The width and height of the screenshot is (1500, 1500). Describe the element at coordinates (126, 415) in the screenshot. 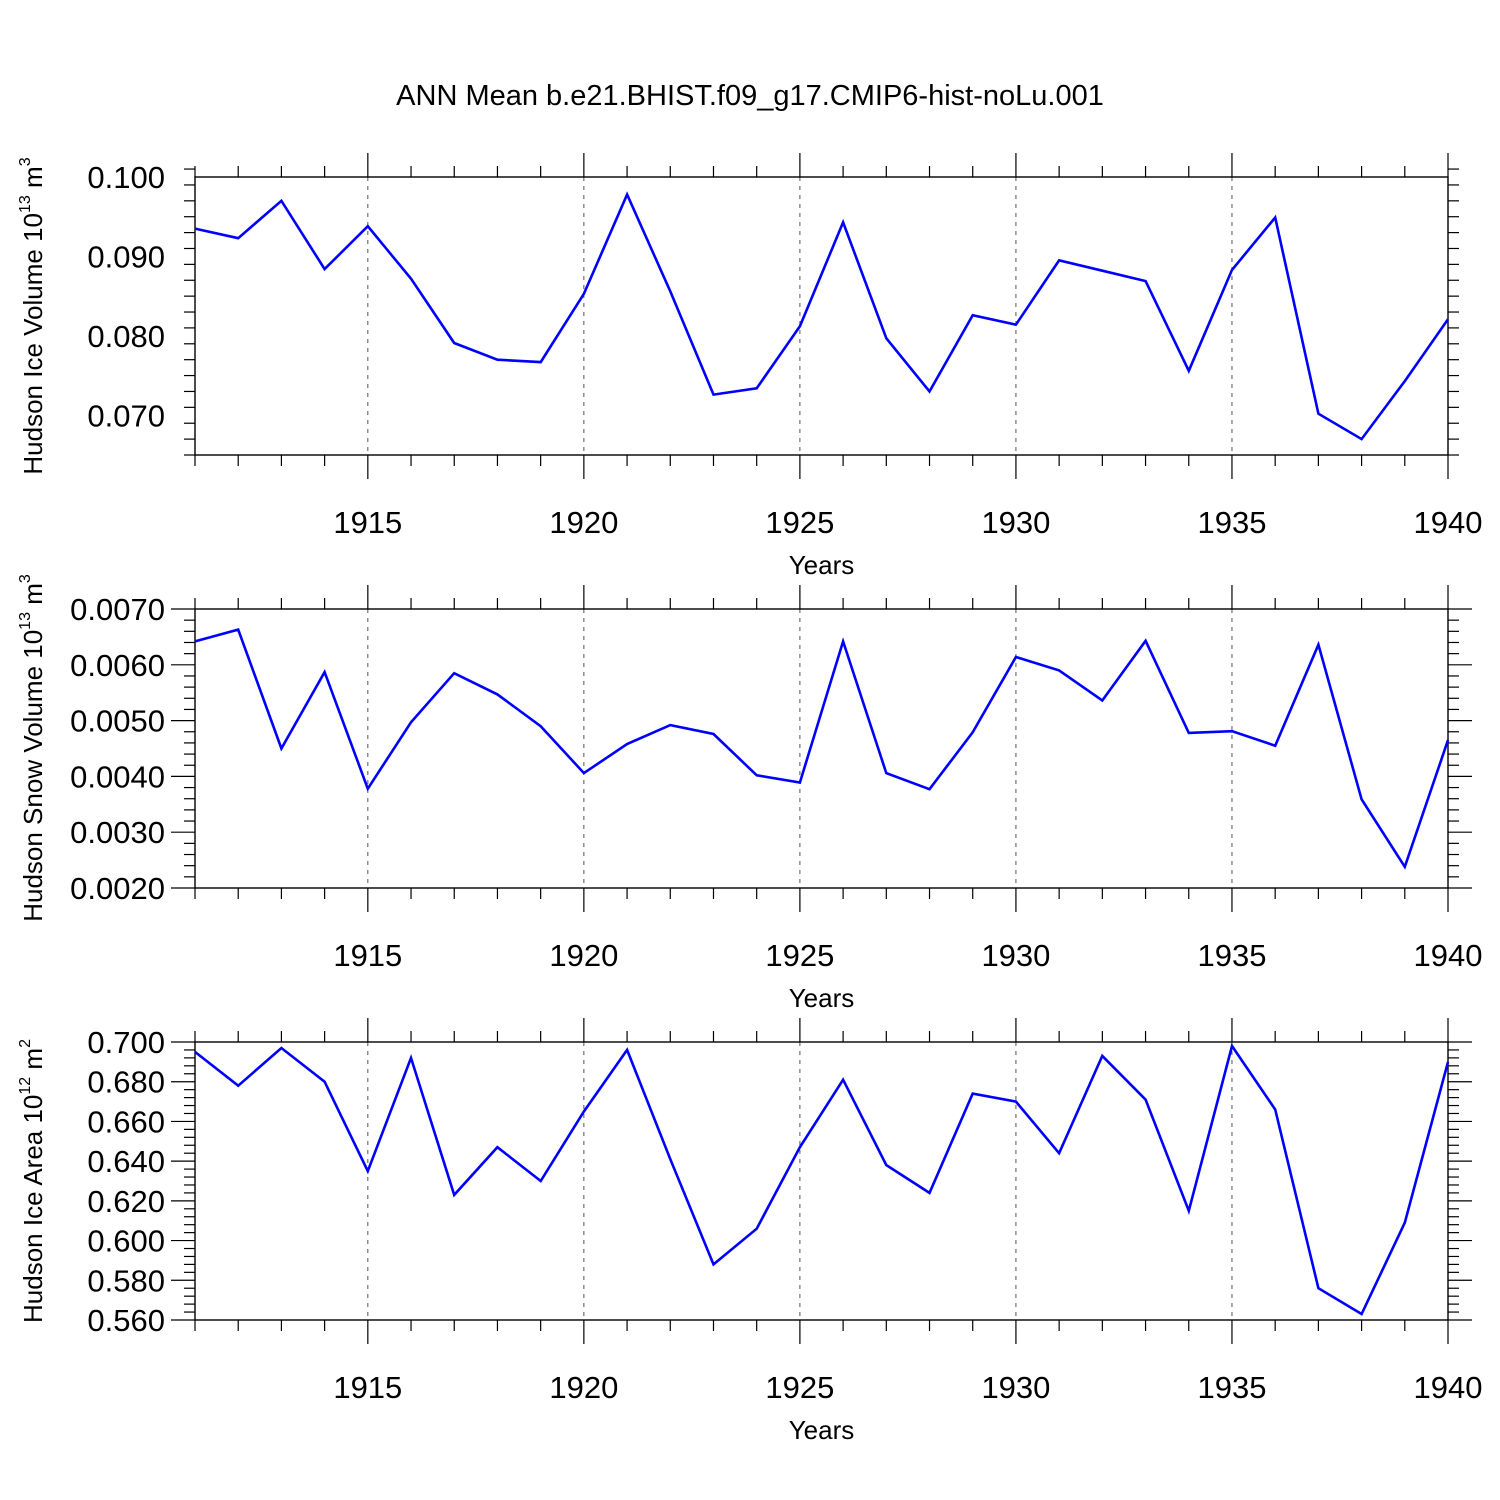

I see `y-tick-label: 0.070` at that location.